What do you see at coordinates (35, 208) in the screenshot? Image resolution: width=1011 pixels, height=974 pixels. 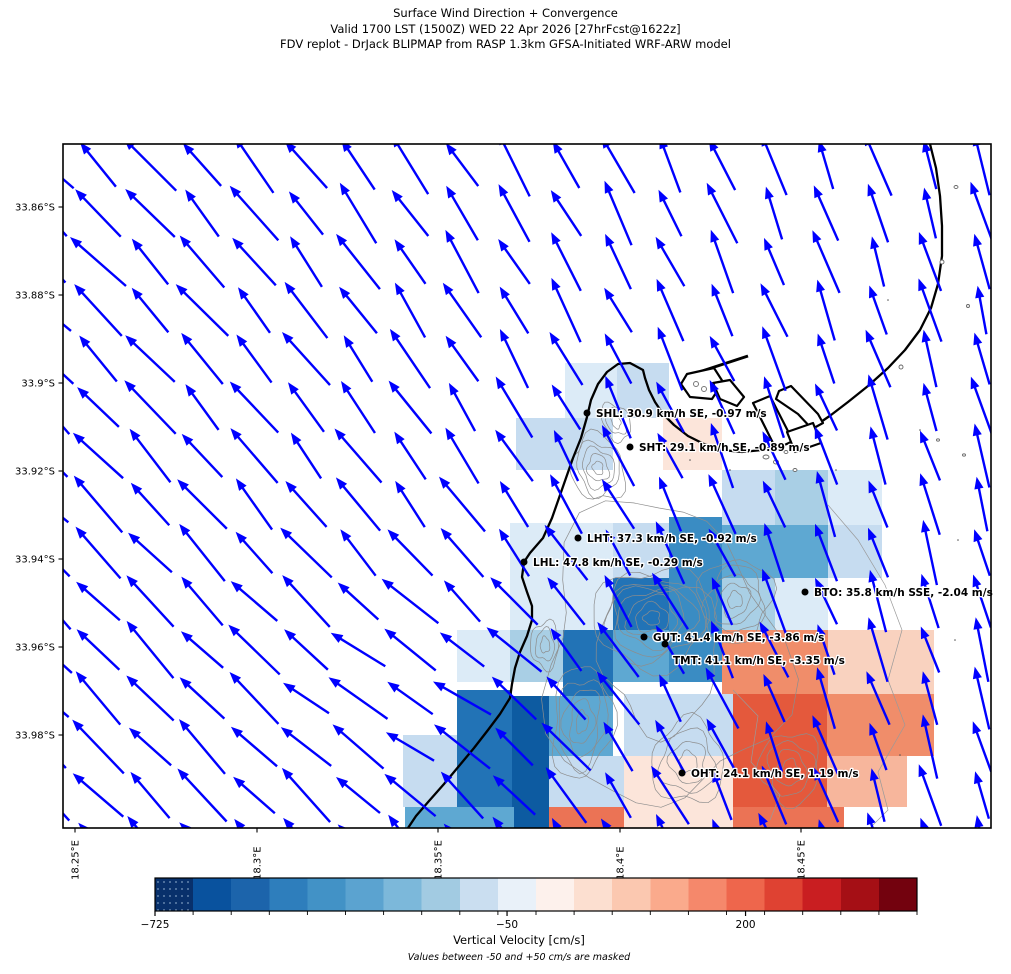 I see `y-tick-label: 33.86°S` at bounding box center [35, 208].